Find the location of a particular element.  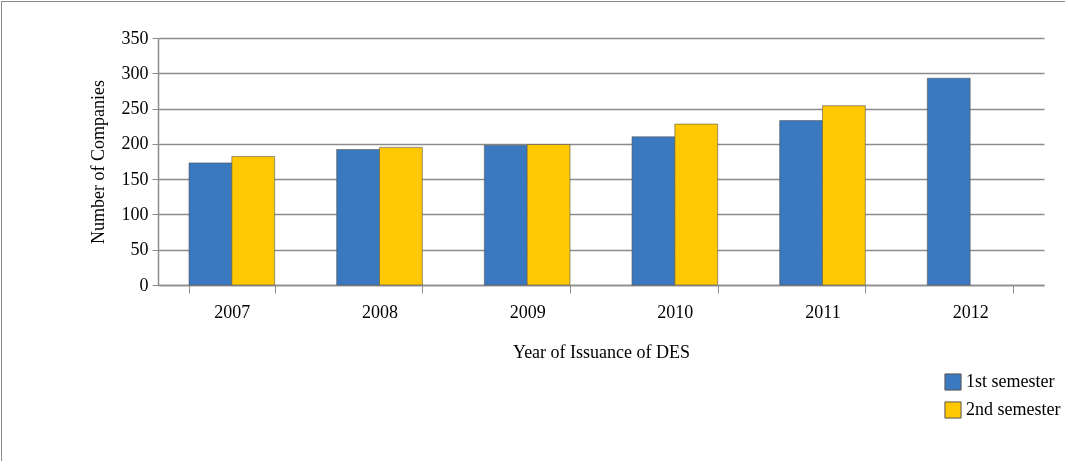

y-tick-label: 0 is located at coordinates (144, 284).